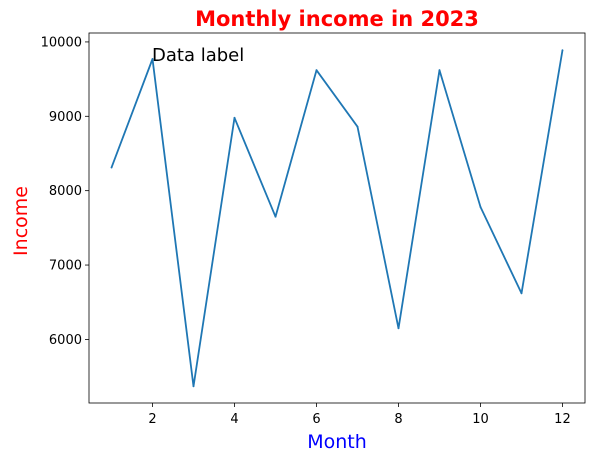 The height and width of the screenshot is (463, 595). I want to click on x-tick-label: 10, so click(480, 419).